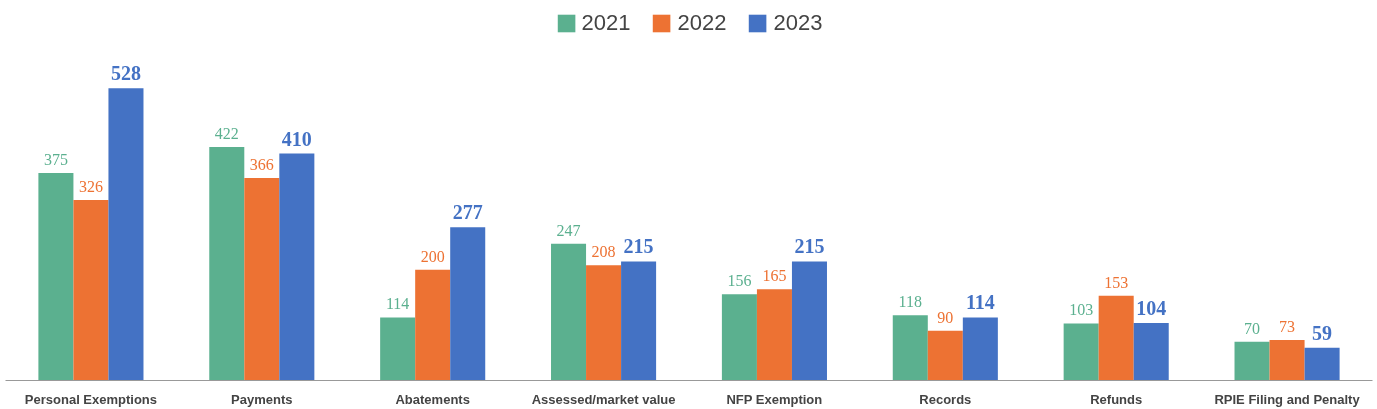 The width and height of the screenshot is (1377, 409). Describe the element at coordinates (739, 281) in the screenshot. I see `data-label: 156` at that location.